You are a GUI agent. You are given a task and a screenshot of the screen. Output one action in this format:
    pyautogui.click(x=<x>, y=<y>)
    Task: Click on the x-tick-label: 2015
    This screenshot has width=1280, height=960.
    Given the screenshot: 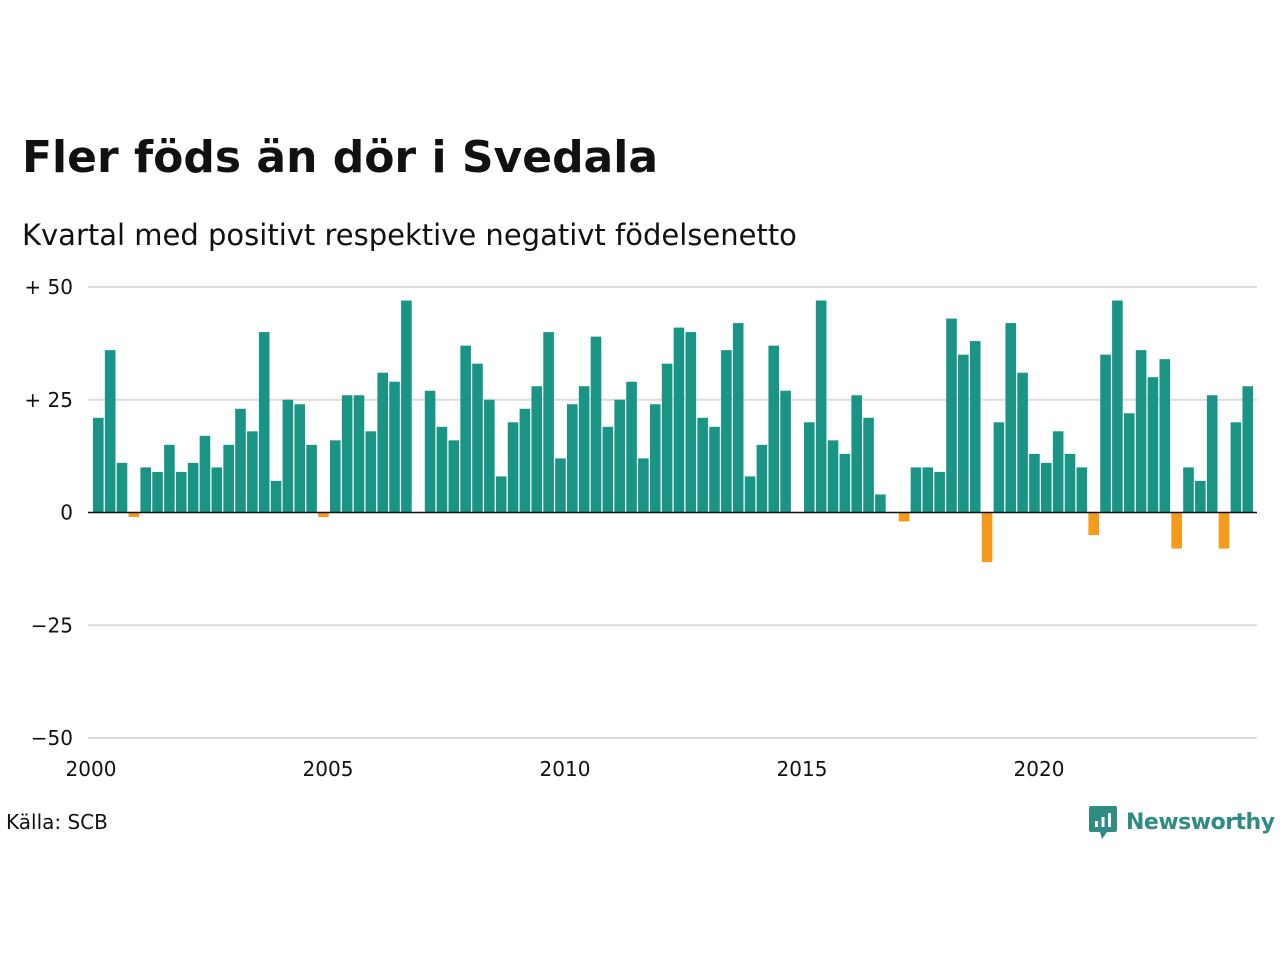 What is the action you would take?
    pyautogui.click(x=802, y=769)
    